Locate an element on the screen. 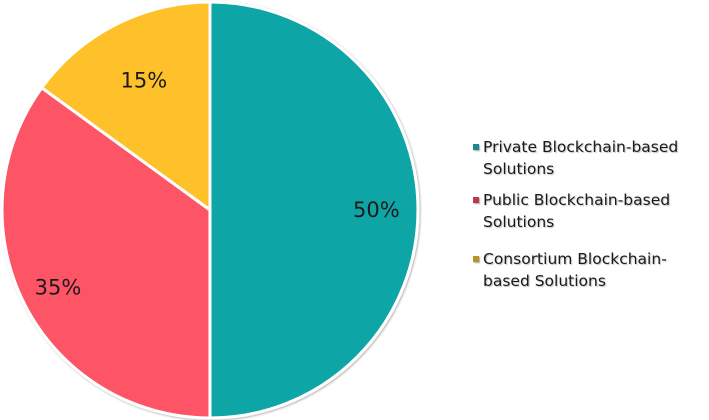  slice-label-public: 35% is located at coordinates (58, 287).